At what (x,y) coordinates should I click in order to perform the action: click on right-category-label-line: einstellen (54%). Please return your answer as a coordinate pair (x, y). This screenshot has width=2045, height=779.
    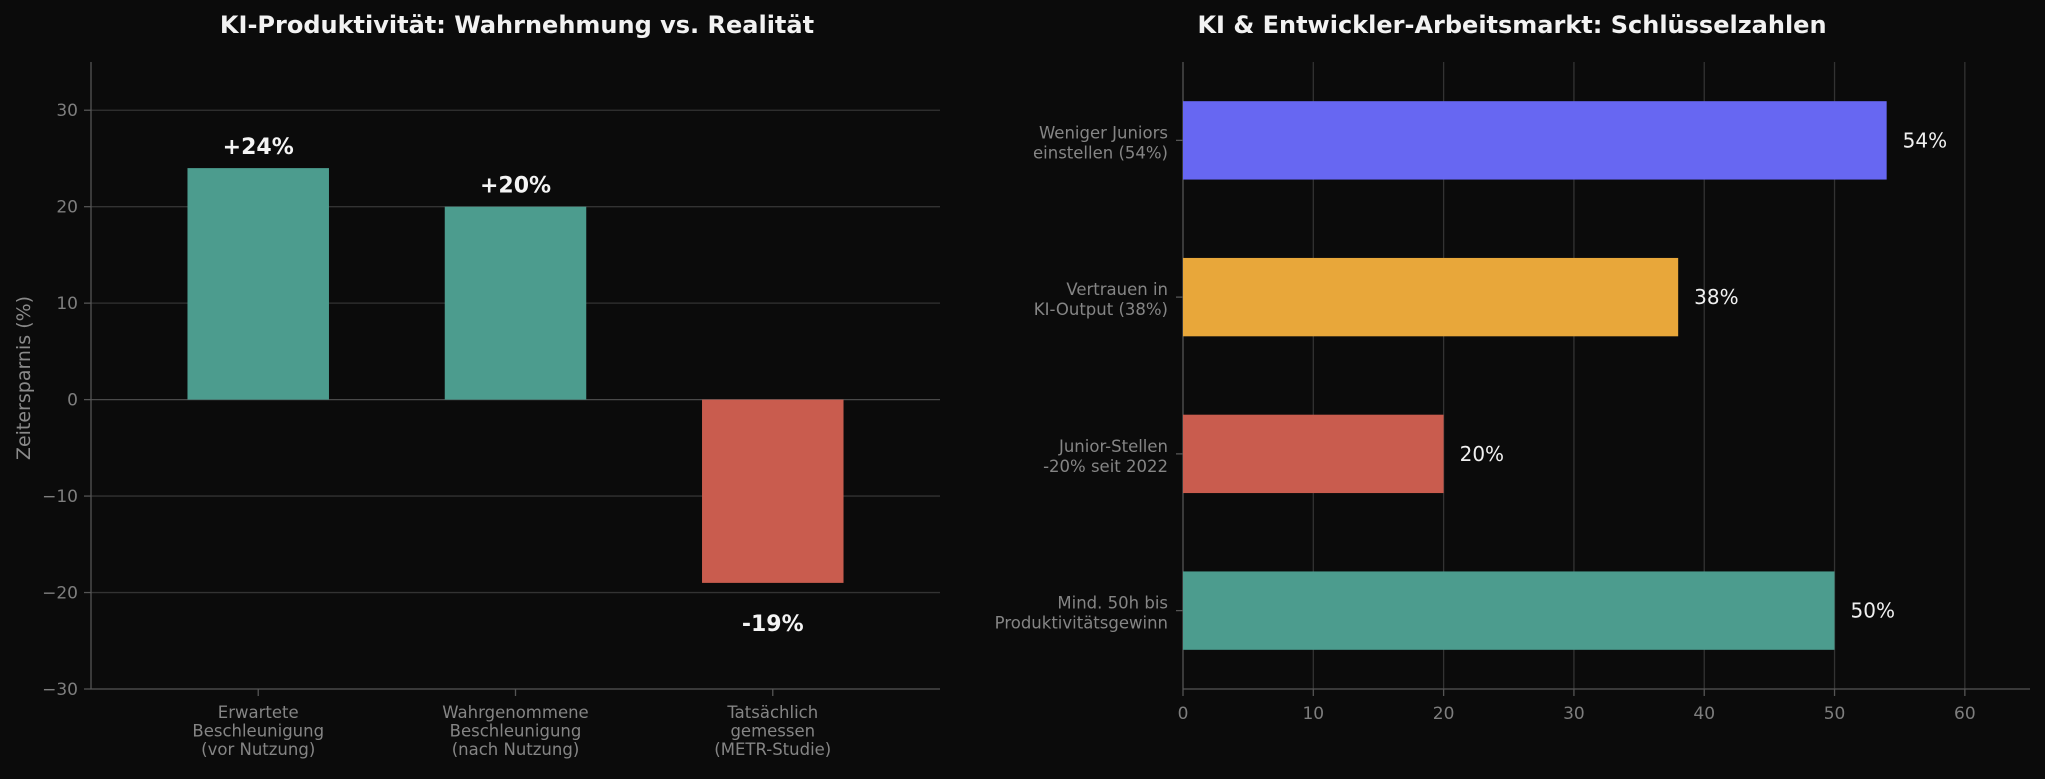
    Looking at the image, I should click on (1100, 152).